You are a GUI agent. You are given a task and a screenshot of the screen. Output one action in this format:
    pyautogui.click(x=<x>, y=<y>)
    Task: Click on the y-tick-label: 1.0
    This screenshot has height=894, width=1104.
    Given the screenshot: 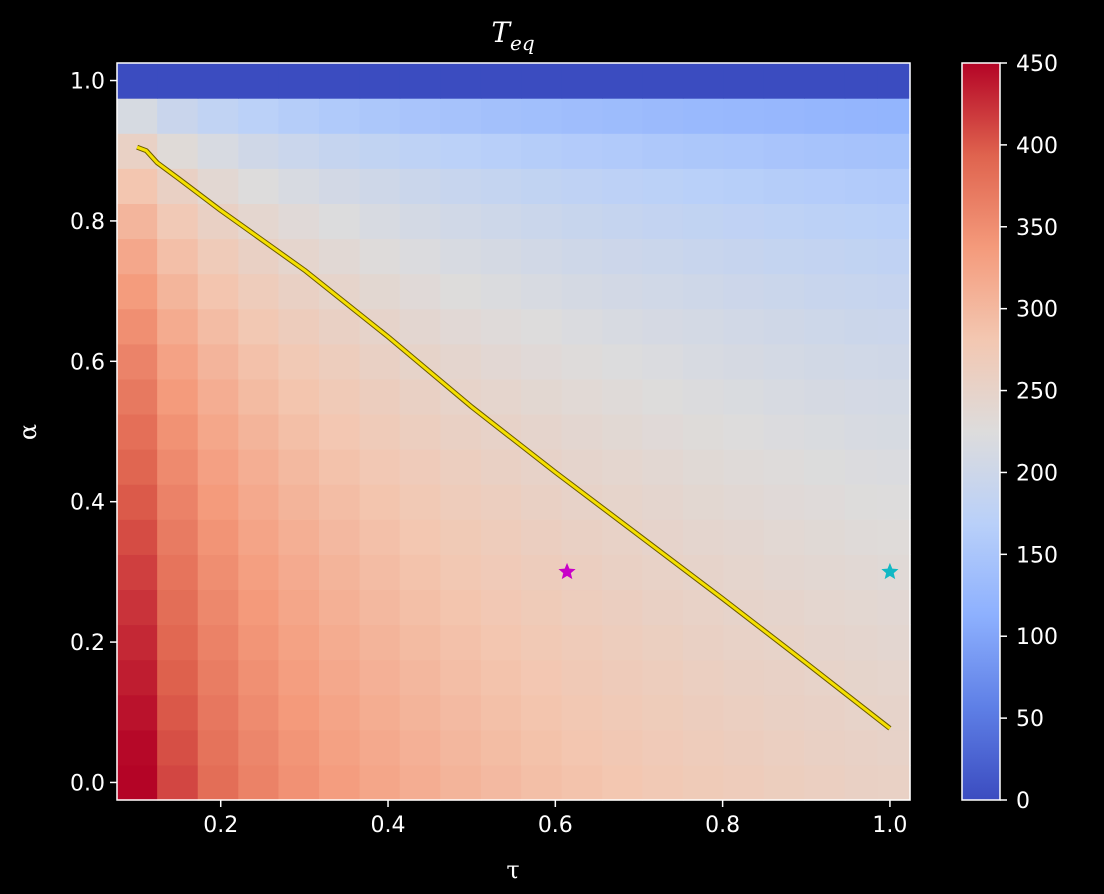 What is the action you would take?
    pyautogui.click(x=87, y=82)
    